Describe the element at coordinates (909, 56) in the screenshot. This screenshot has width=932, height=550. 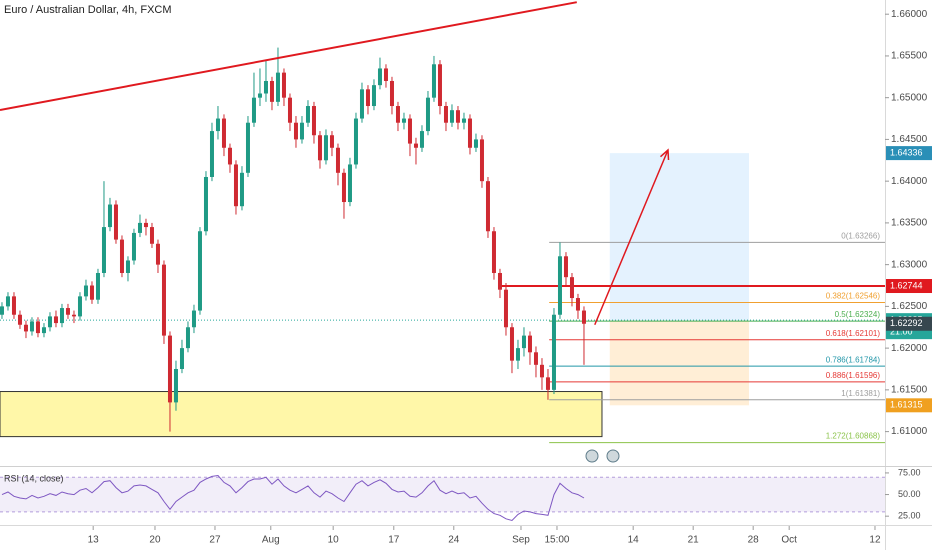
I see `y-tick-label: 1.65500` at that location.